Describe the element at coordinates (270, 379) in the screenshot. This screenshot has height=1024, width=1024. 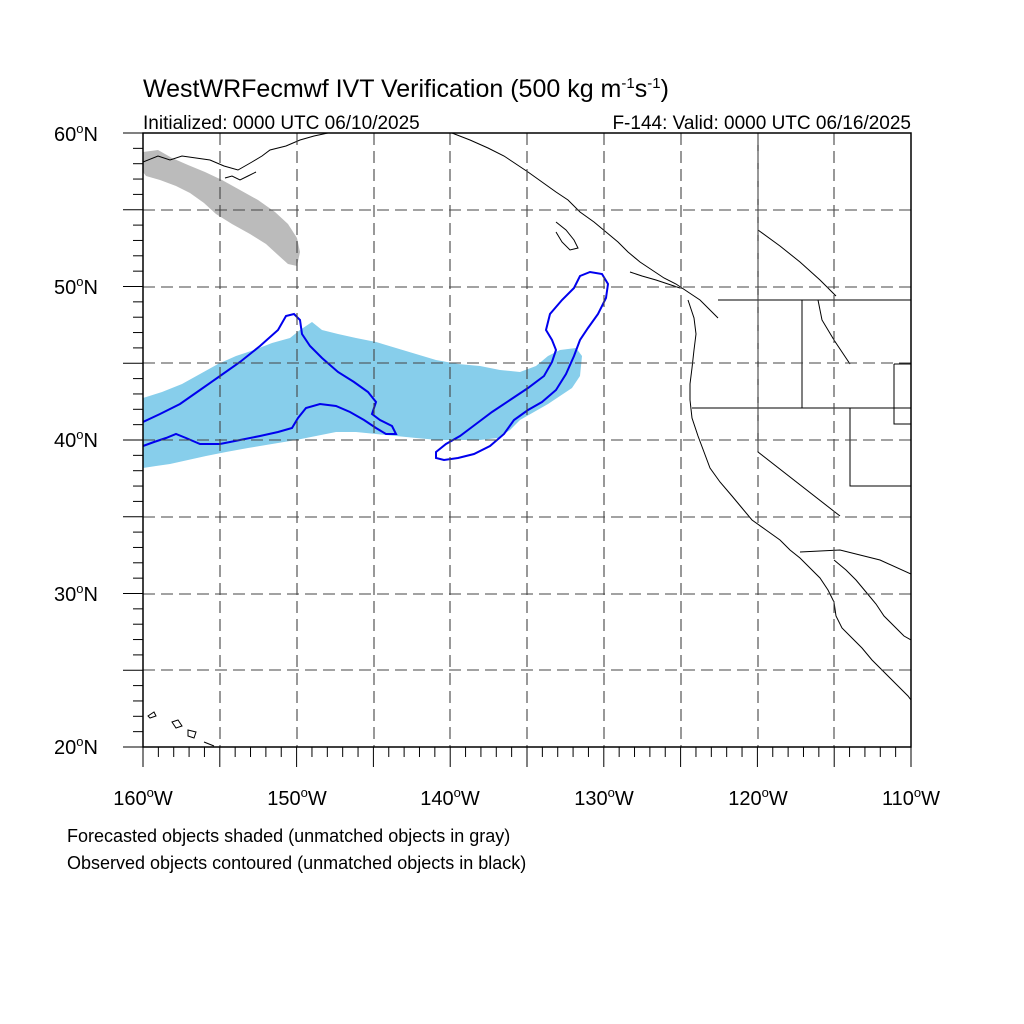
I see `observed-object-west` at that location.